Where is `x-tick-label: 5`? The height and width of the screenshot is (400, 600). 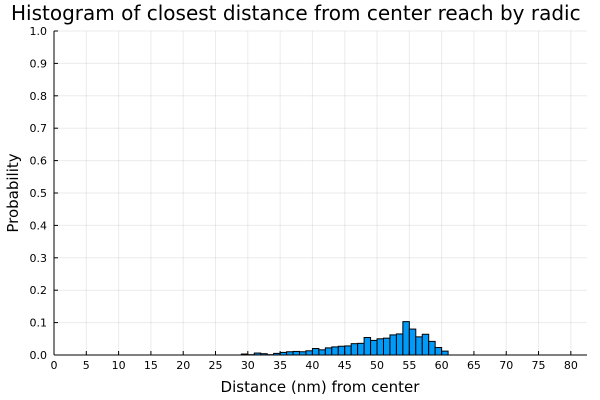
x-tick-label: 5 is located at coordinates (86, 365).